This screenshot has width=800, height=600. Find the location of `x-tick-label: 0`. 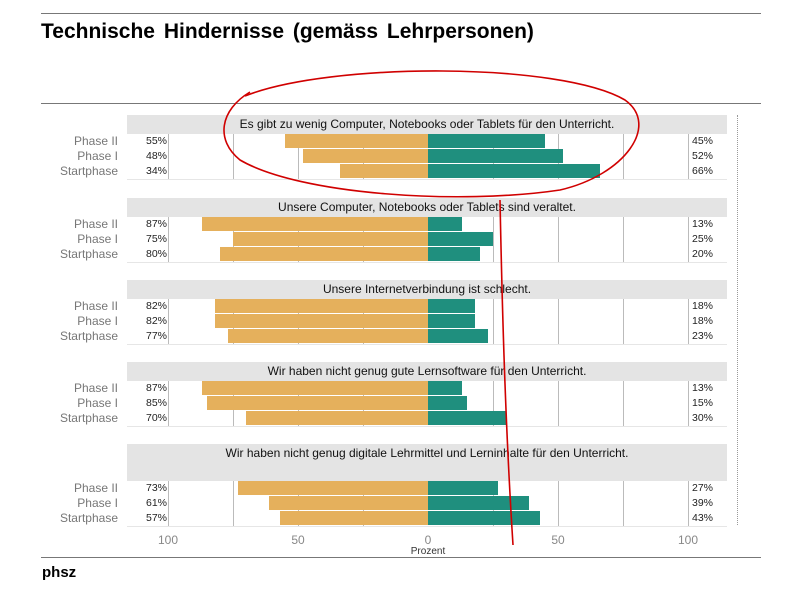

x-tick-label: 0 is located at coordinates (428, 540).